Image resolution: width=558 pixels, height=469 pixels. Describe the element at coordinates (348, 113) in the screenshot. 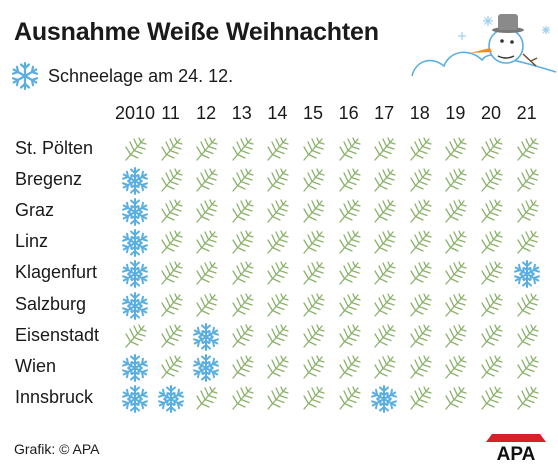

I see `year-label: 16` at that location.